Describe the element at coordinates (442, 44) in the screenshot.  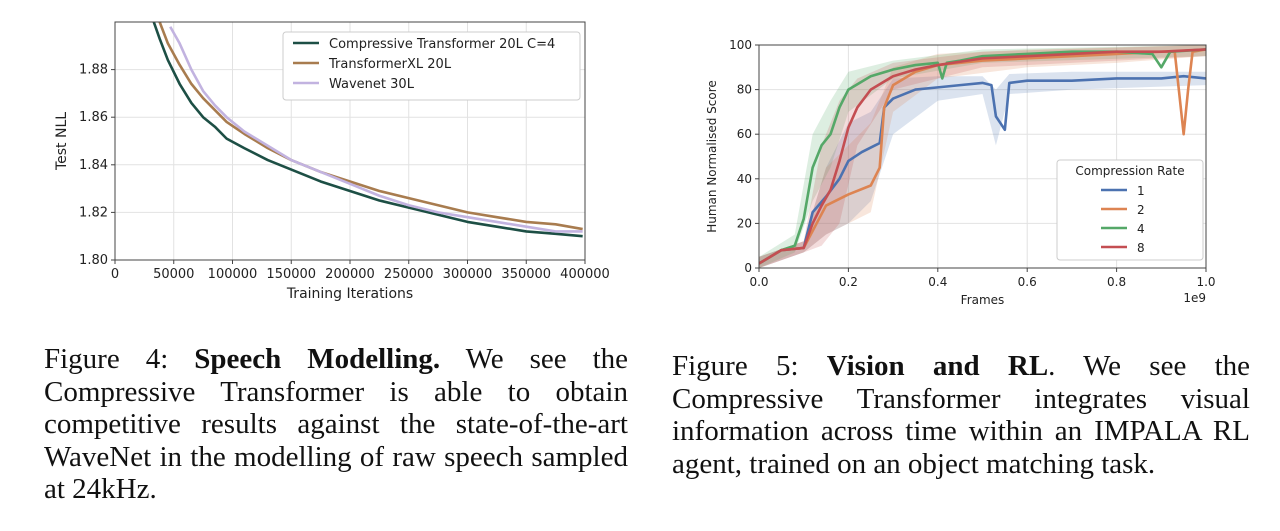
I see `legend-label-compressive-transformer-20l-c-4: Compressive Transformer 20L C=4` at that location.